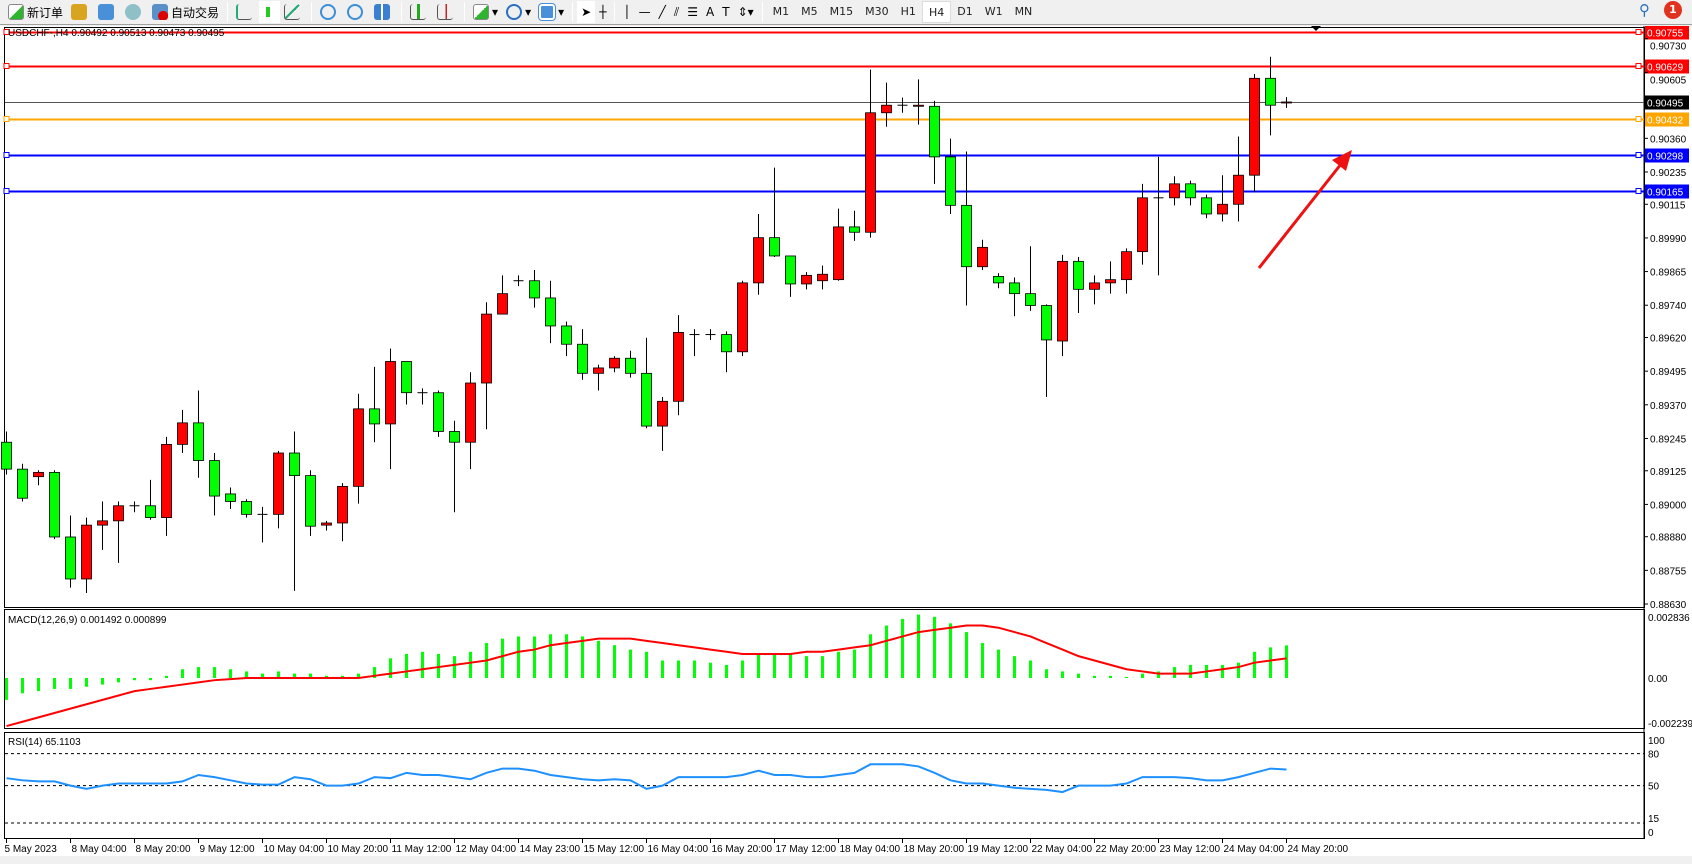  What do you see at coordinates (80, 12) in the screenshot?
I see `market-watch-button` at bounding box center [80, 12].